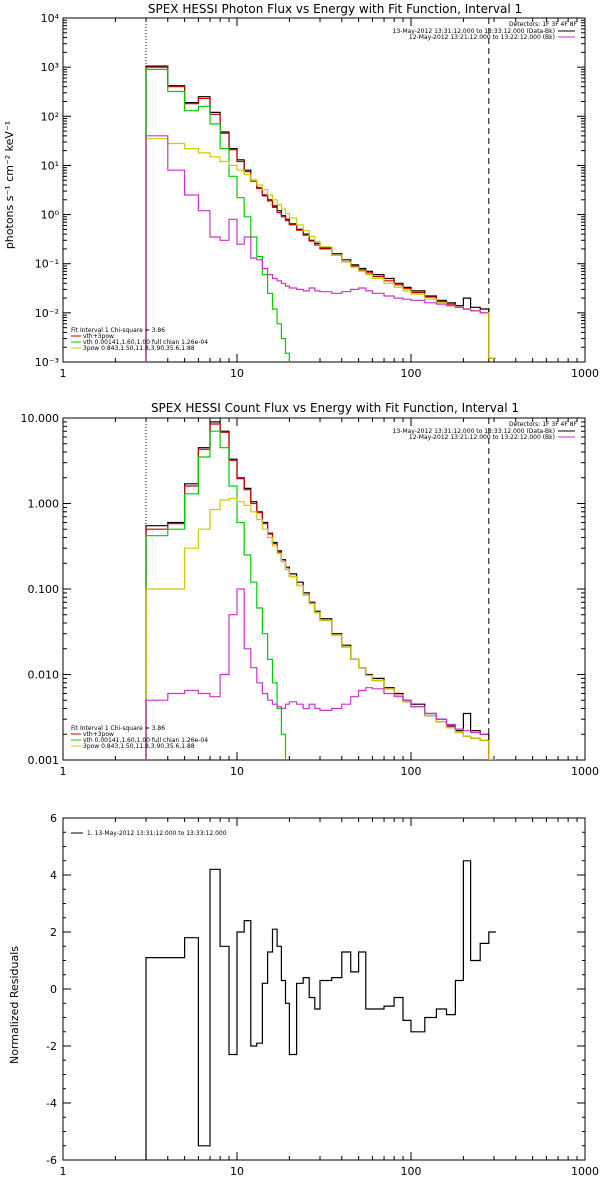  I want to click on y-tick-label: 10⁴, so click(50, 18).